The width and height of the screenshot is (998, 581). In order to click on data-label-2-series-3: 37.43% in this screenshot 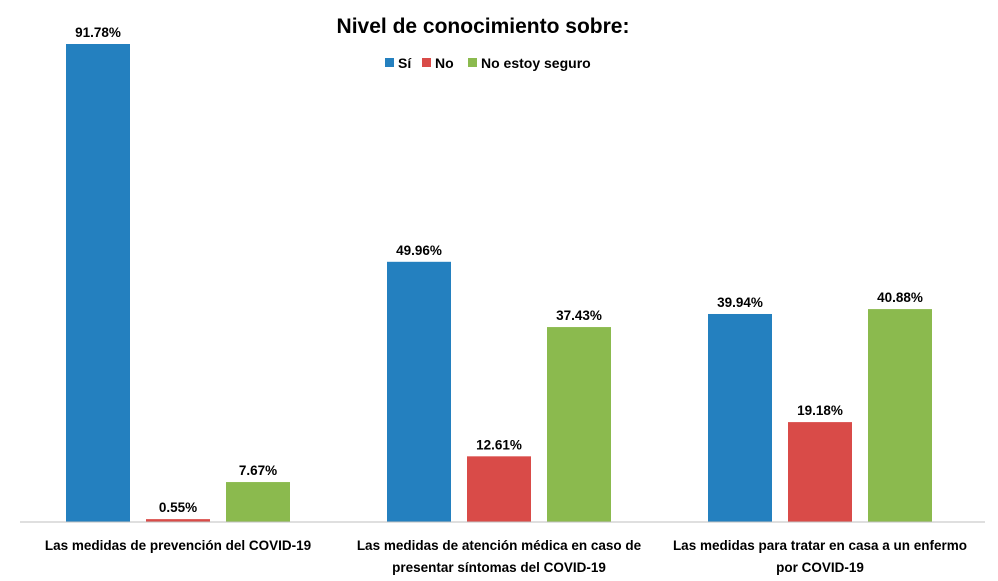, I will do `click(579, 315)`.